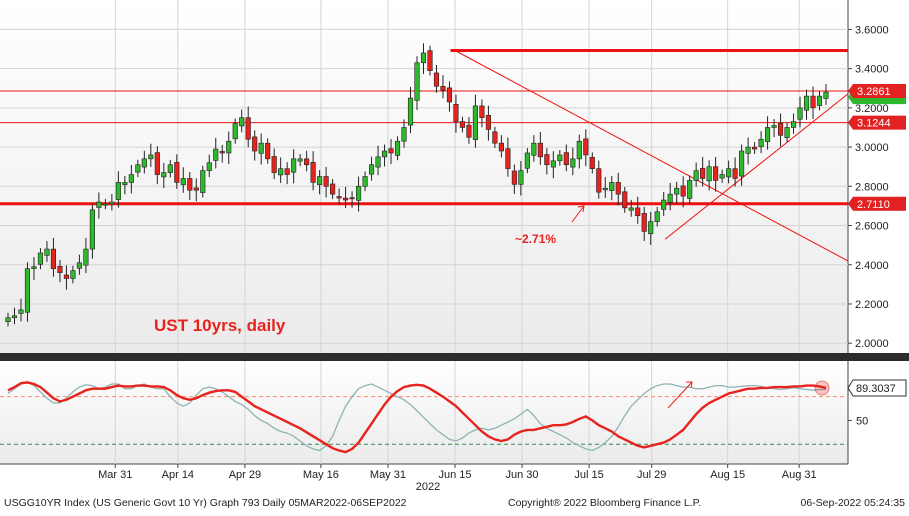 This screenshot has width=909, height=516. Describe the element at coordinates (872, 109) in the screenshot. I see `y-tick-label: 3.2000` at that location.